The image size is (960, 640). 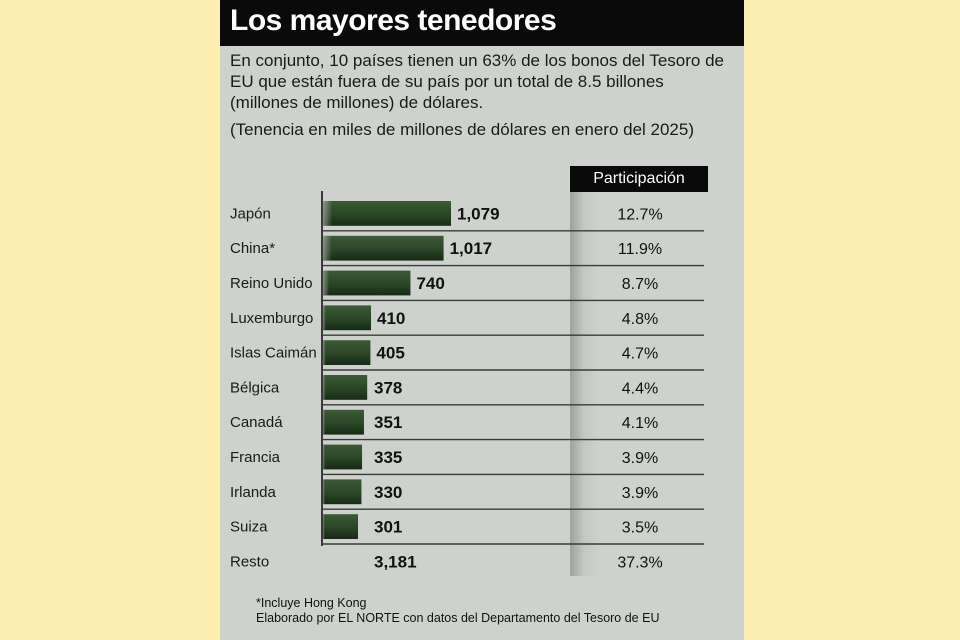 I want to click on value-label: 378, so click(x=388, y=387).